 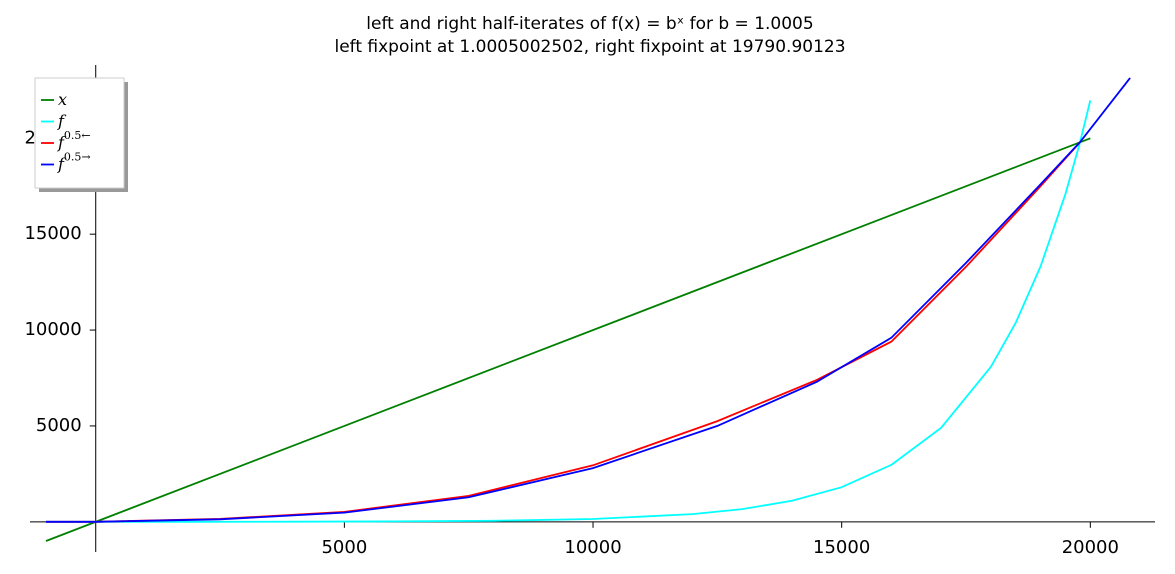 I want to click on y-tick-label: 5000, so click(x=59, y=425).